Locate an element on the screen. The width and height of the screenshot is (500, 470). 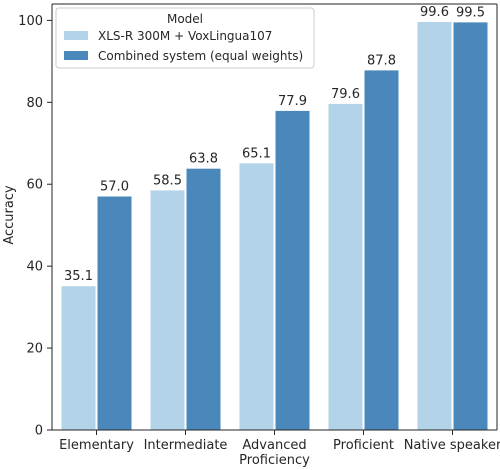
y-axis-label: Accuracy is located at coordinates (9, 215).